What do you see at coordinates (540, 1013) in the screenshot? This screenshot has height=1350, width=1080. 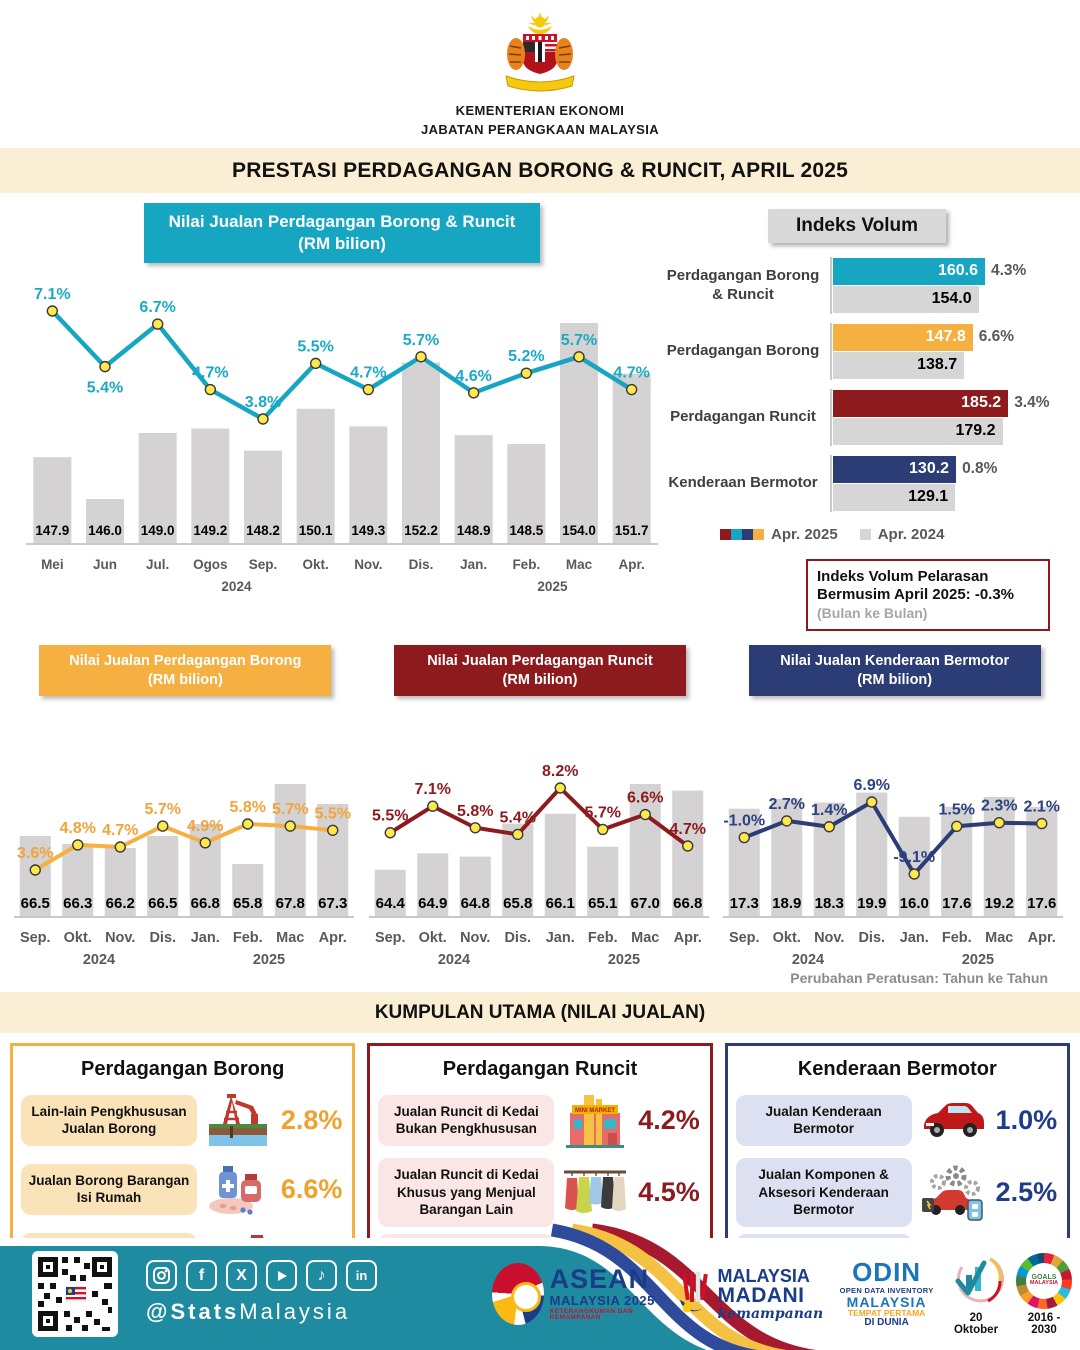 I see `kumpulan-heading: KUMPULAN UTAMA (NILAI JUALAN)` at bounding box center [540, 1013].